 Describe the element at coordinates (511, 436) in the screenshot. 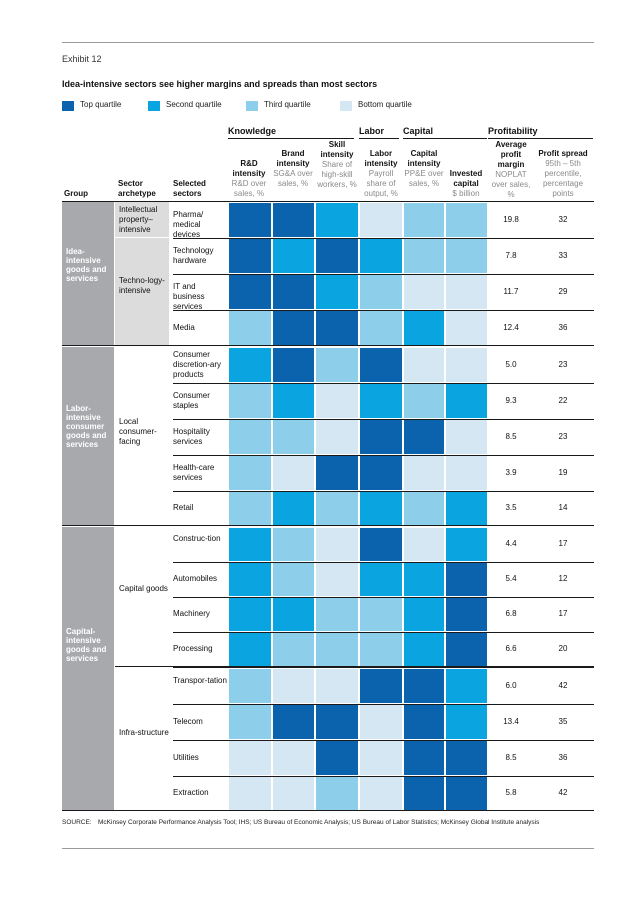

I see `profit-margin-value: 8.5` at that location.